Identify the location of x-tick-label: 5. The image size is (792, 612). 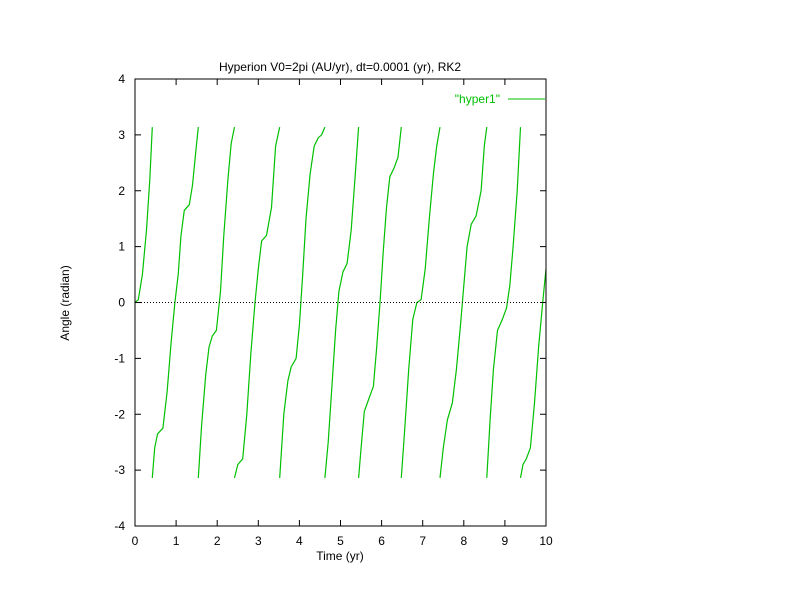
(340, 541).